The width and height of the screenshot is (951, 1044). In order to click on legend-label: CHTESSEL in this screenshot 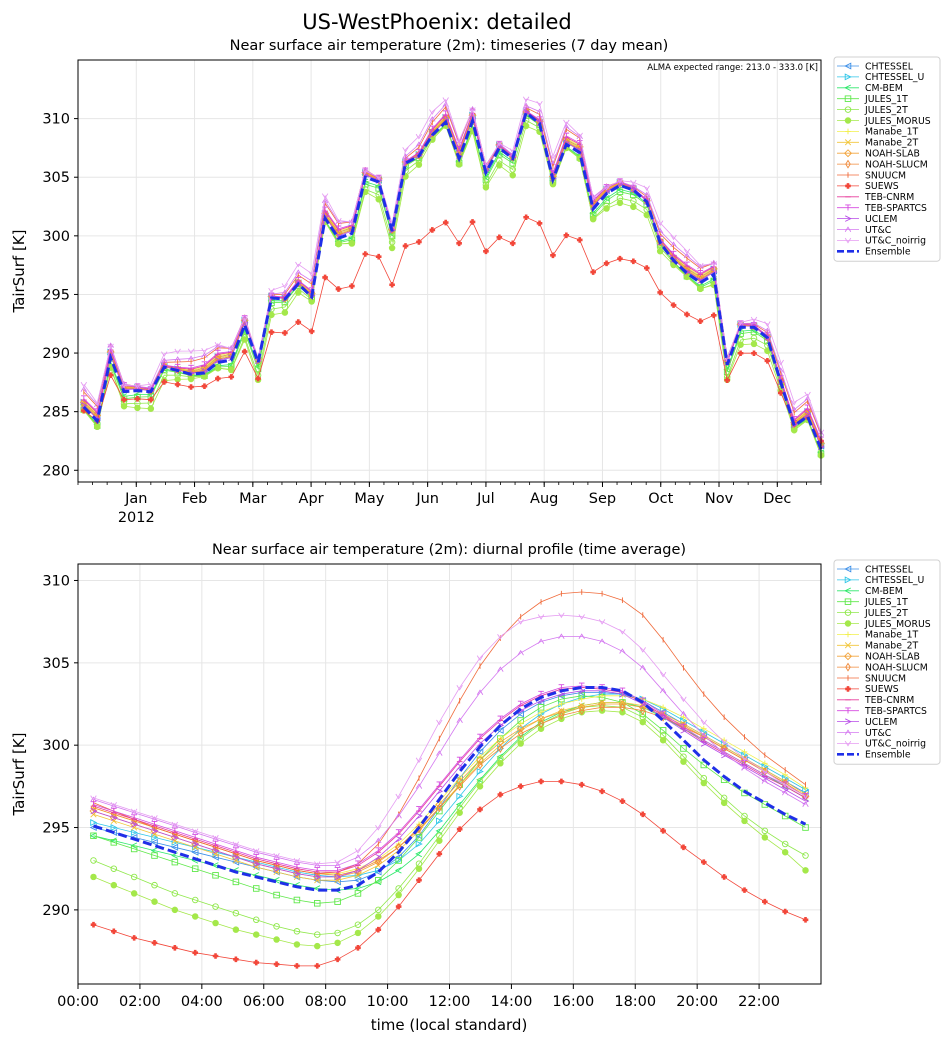, I will do `click(889, 569)`.